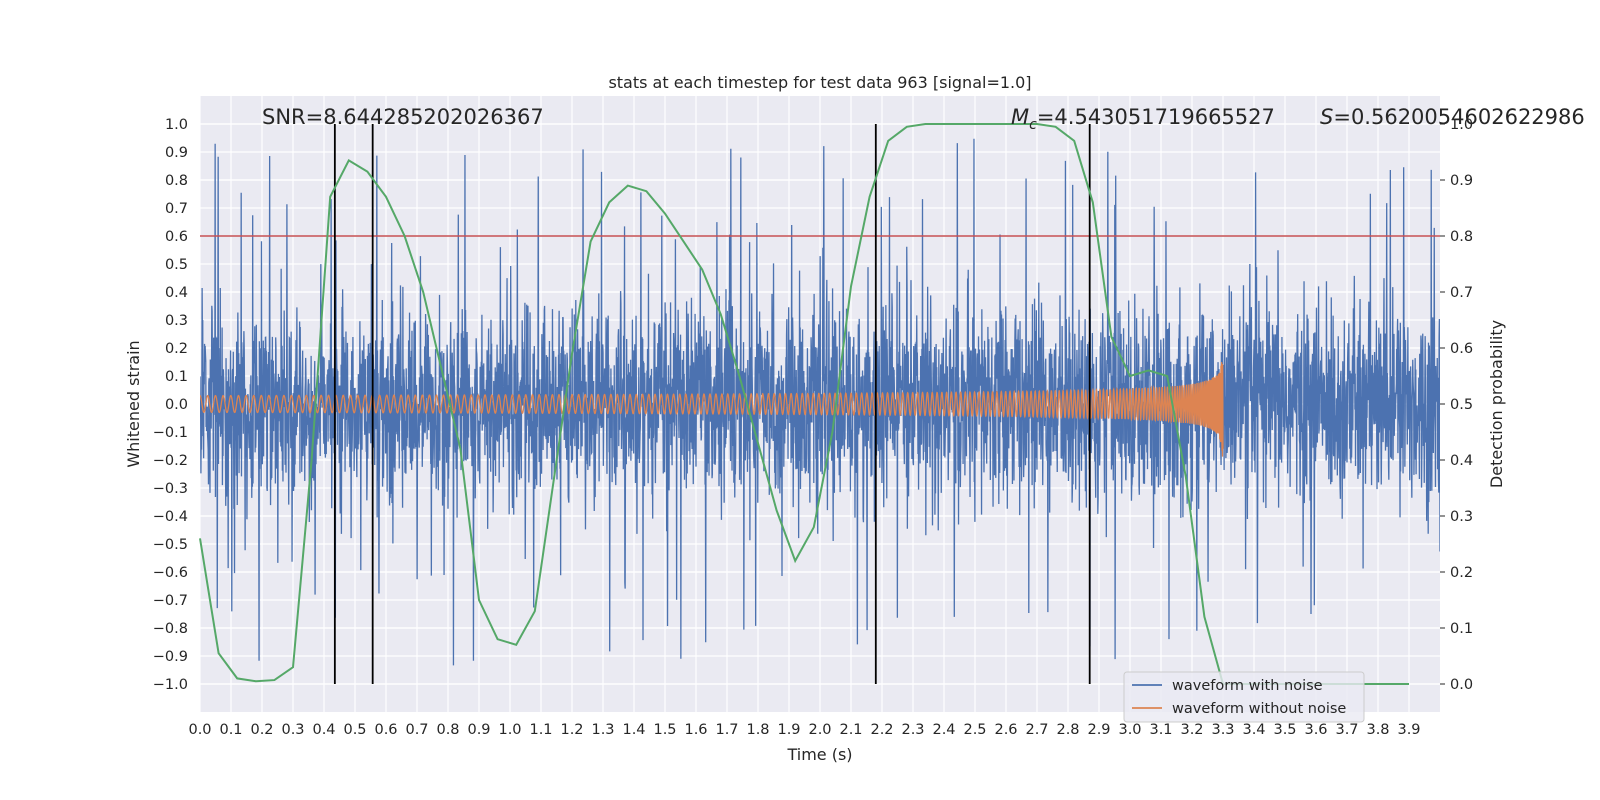 This screenshot has width=1600, height=800. Describe the element at coordinates (1259, 709) in the screenshot. I see `legend-label-clean: waveform without noise` at that location.